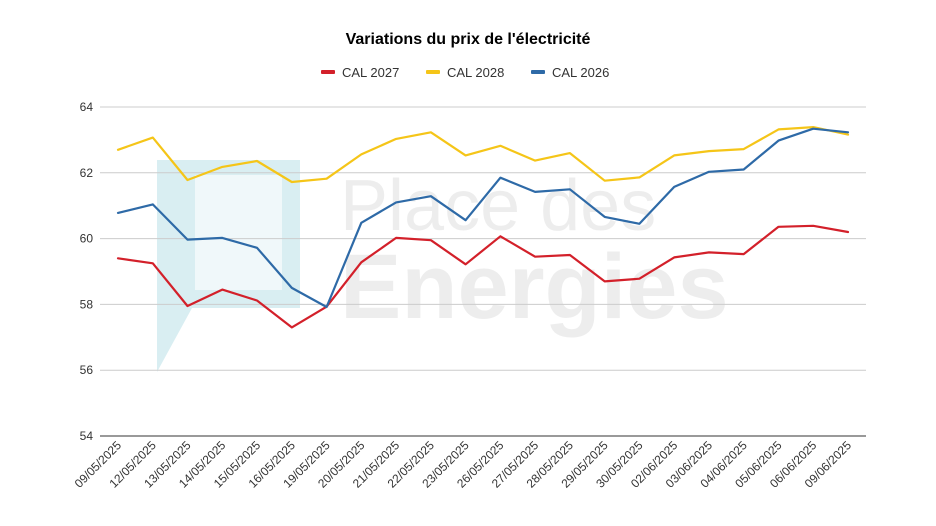 The width and height of the screenshot is (936, 526). Describe the element at coordinates (498, 206) in the screenshot. I see `watermark-text-line1: Place des` at that location.